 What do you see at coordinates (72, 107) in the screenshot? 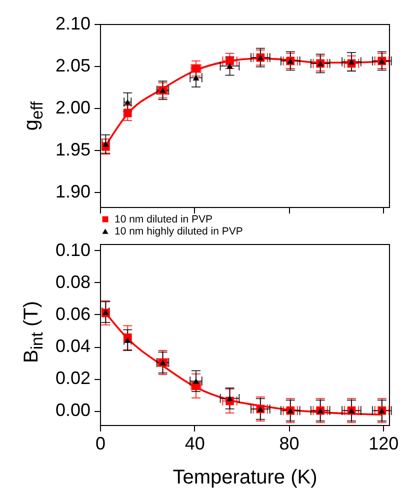
I see `y-tick-label: 2.00` at bounding box center [72, 107].